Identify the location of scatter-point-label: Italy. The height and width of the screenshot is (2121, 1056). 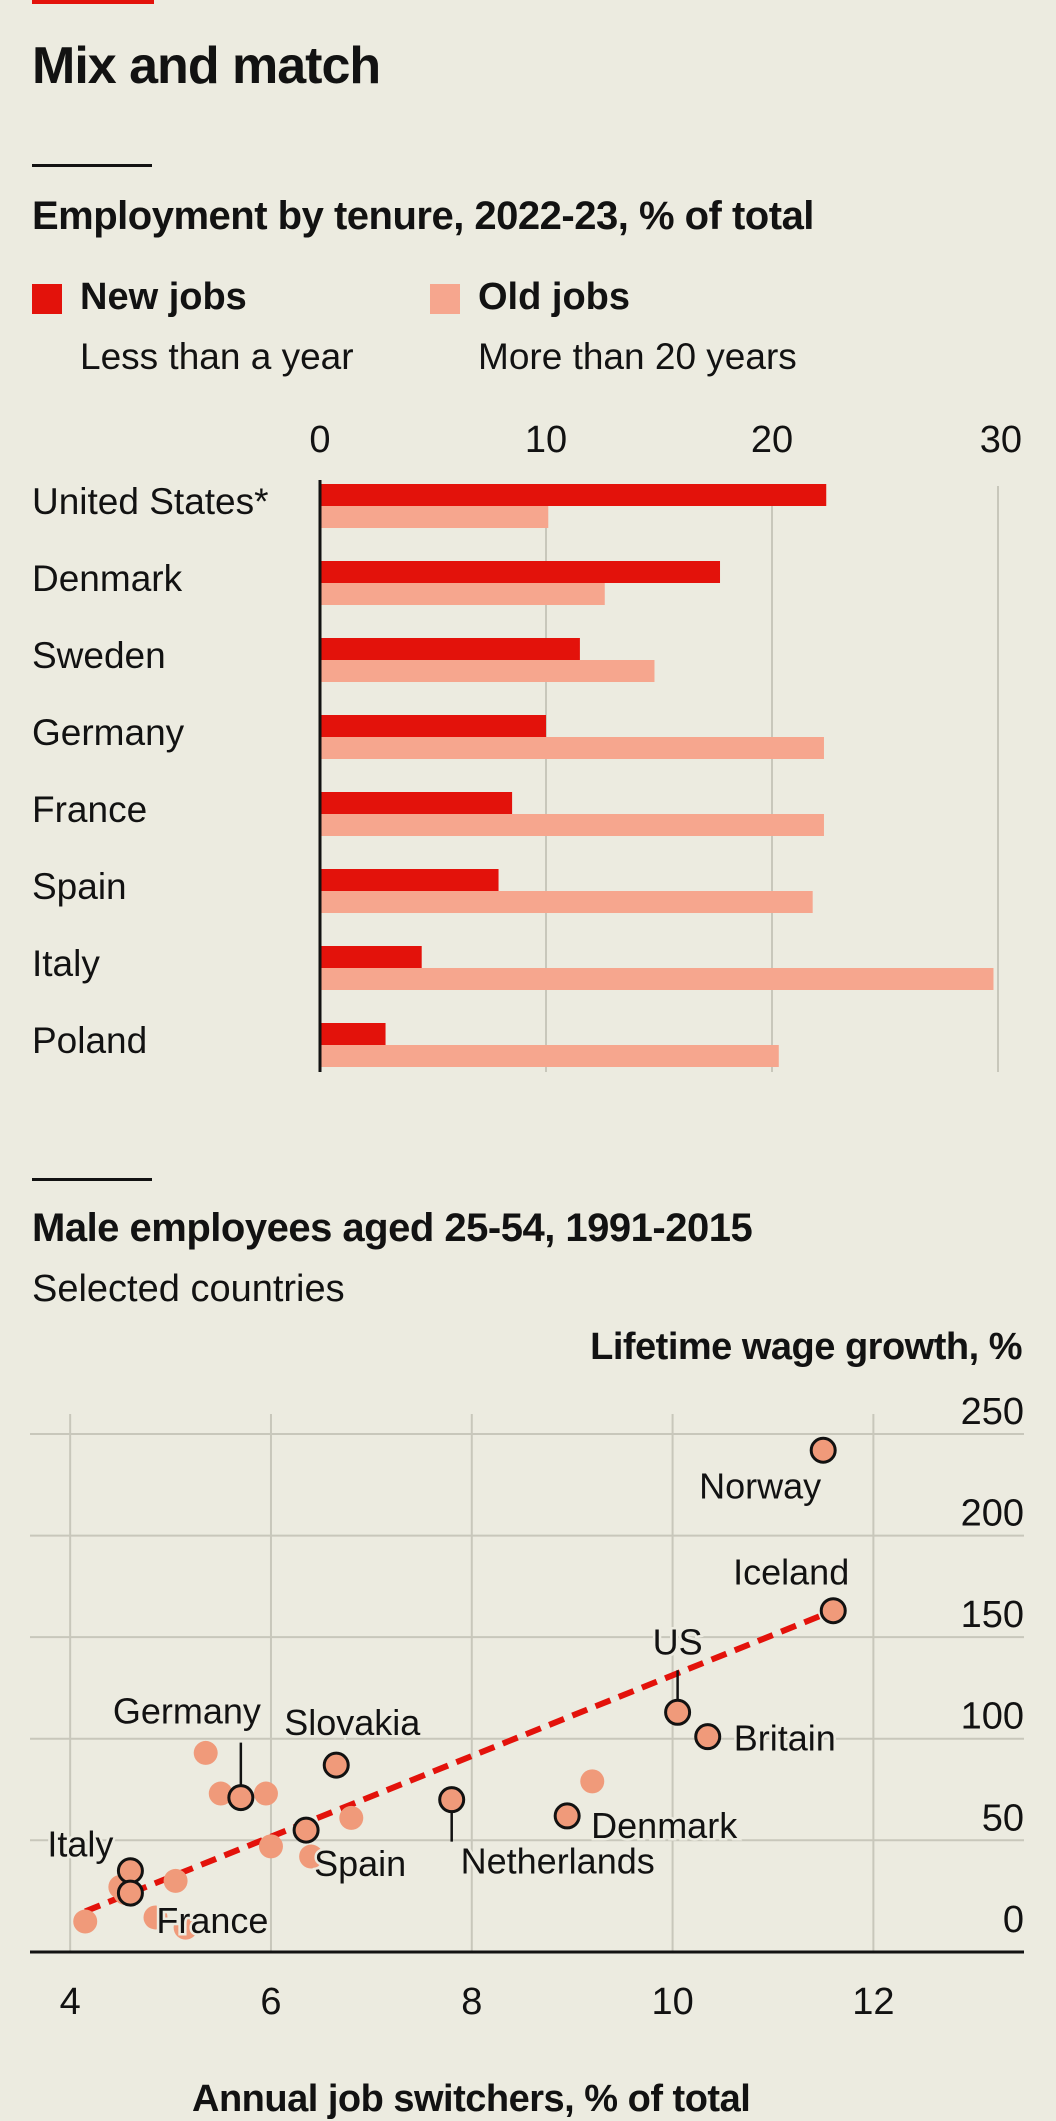
(80, 1844).